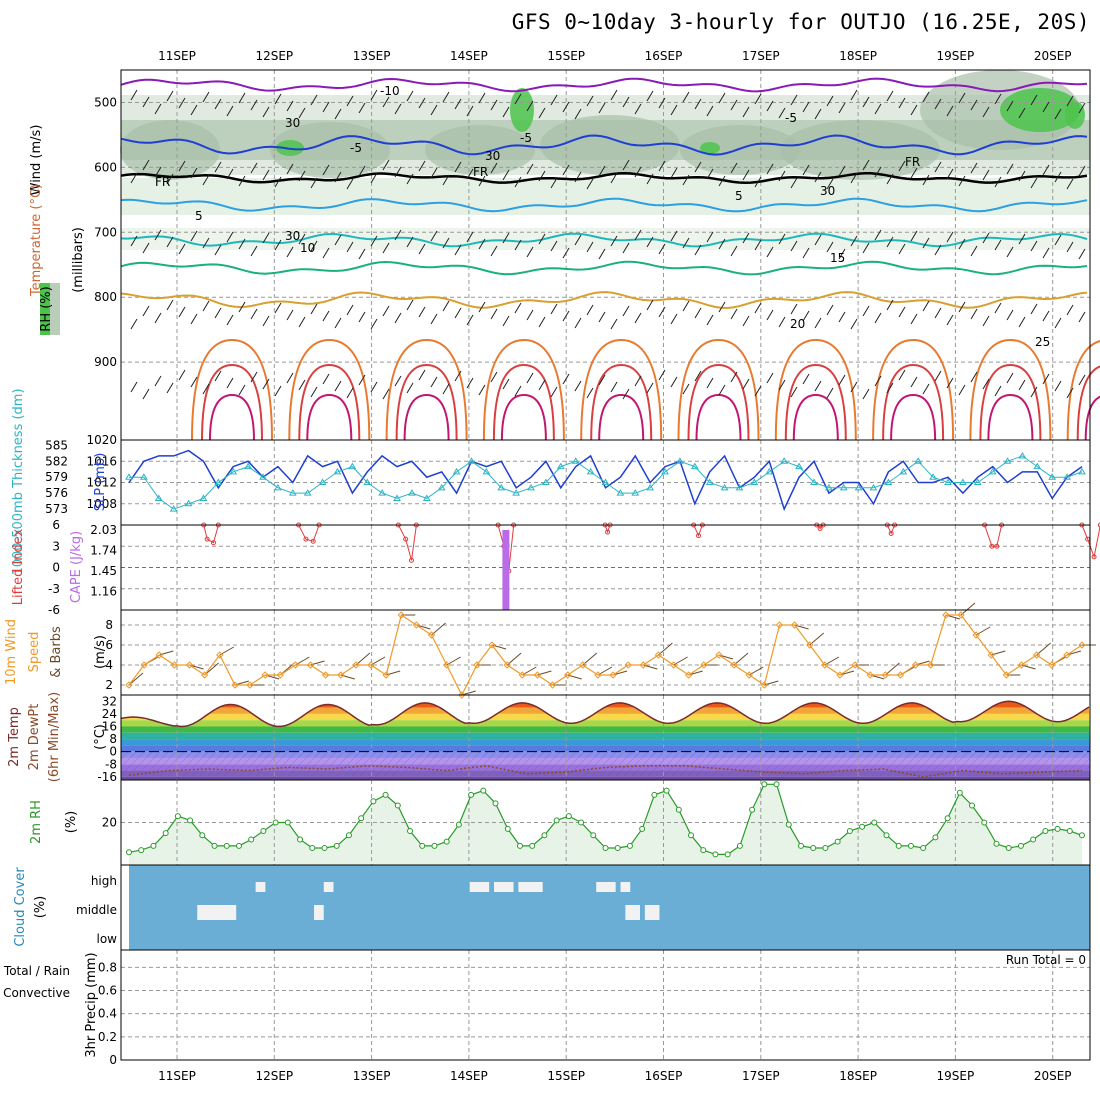  I want to click on y-tick-temp: 8, so click(113, 739).